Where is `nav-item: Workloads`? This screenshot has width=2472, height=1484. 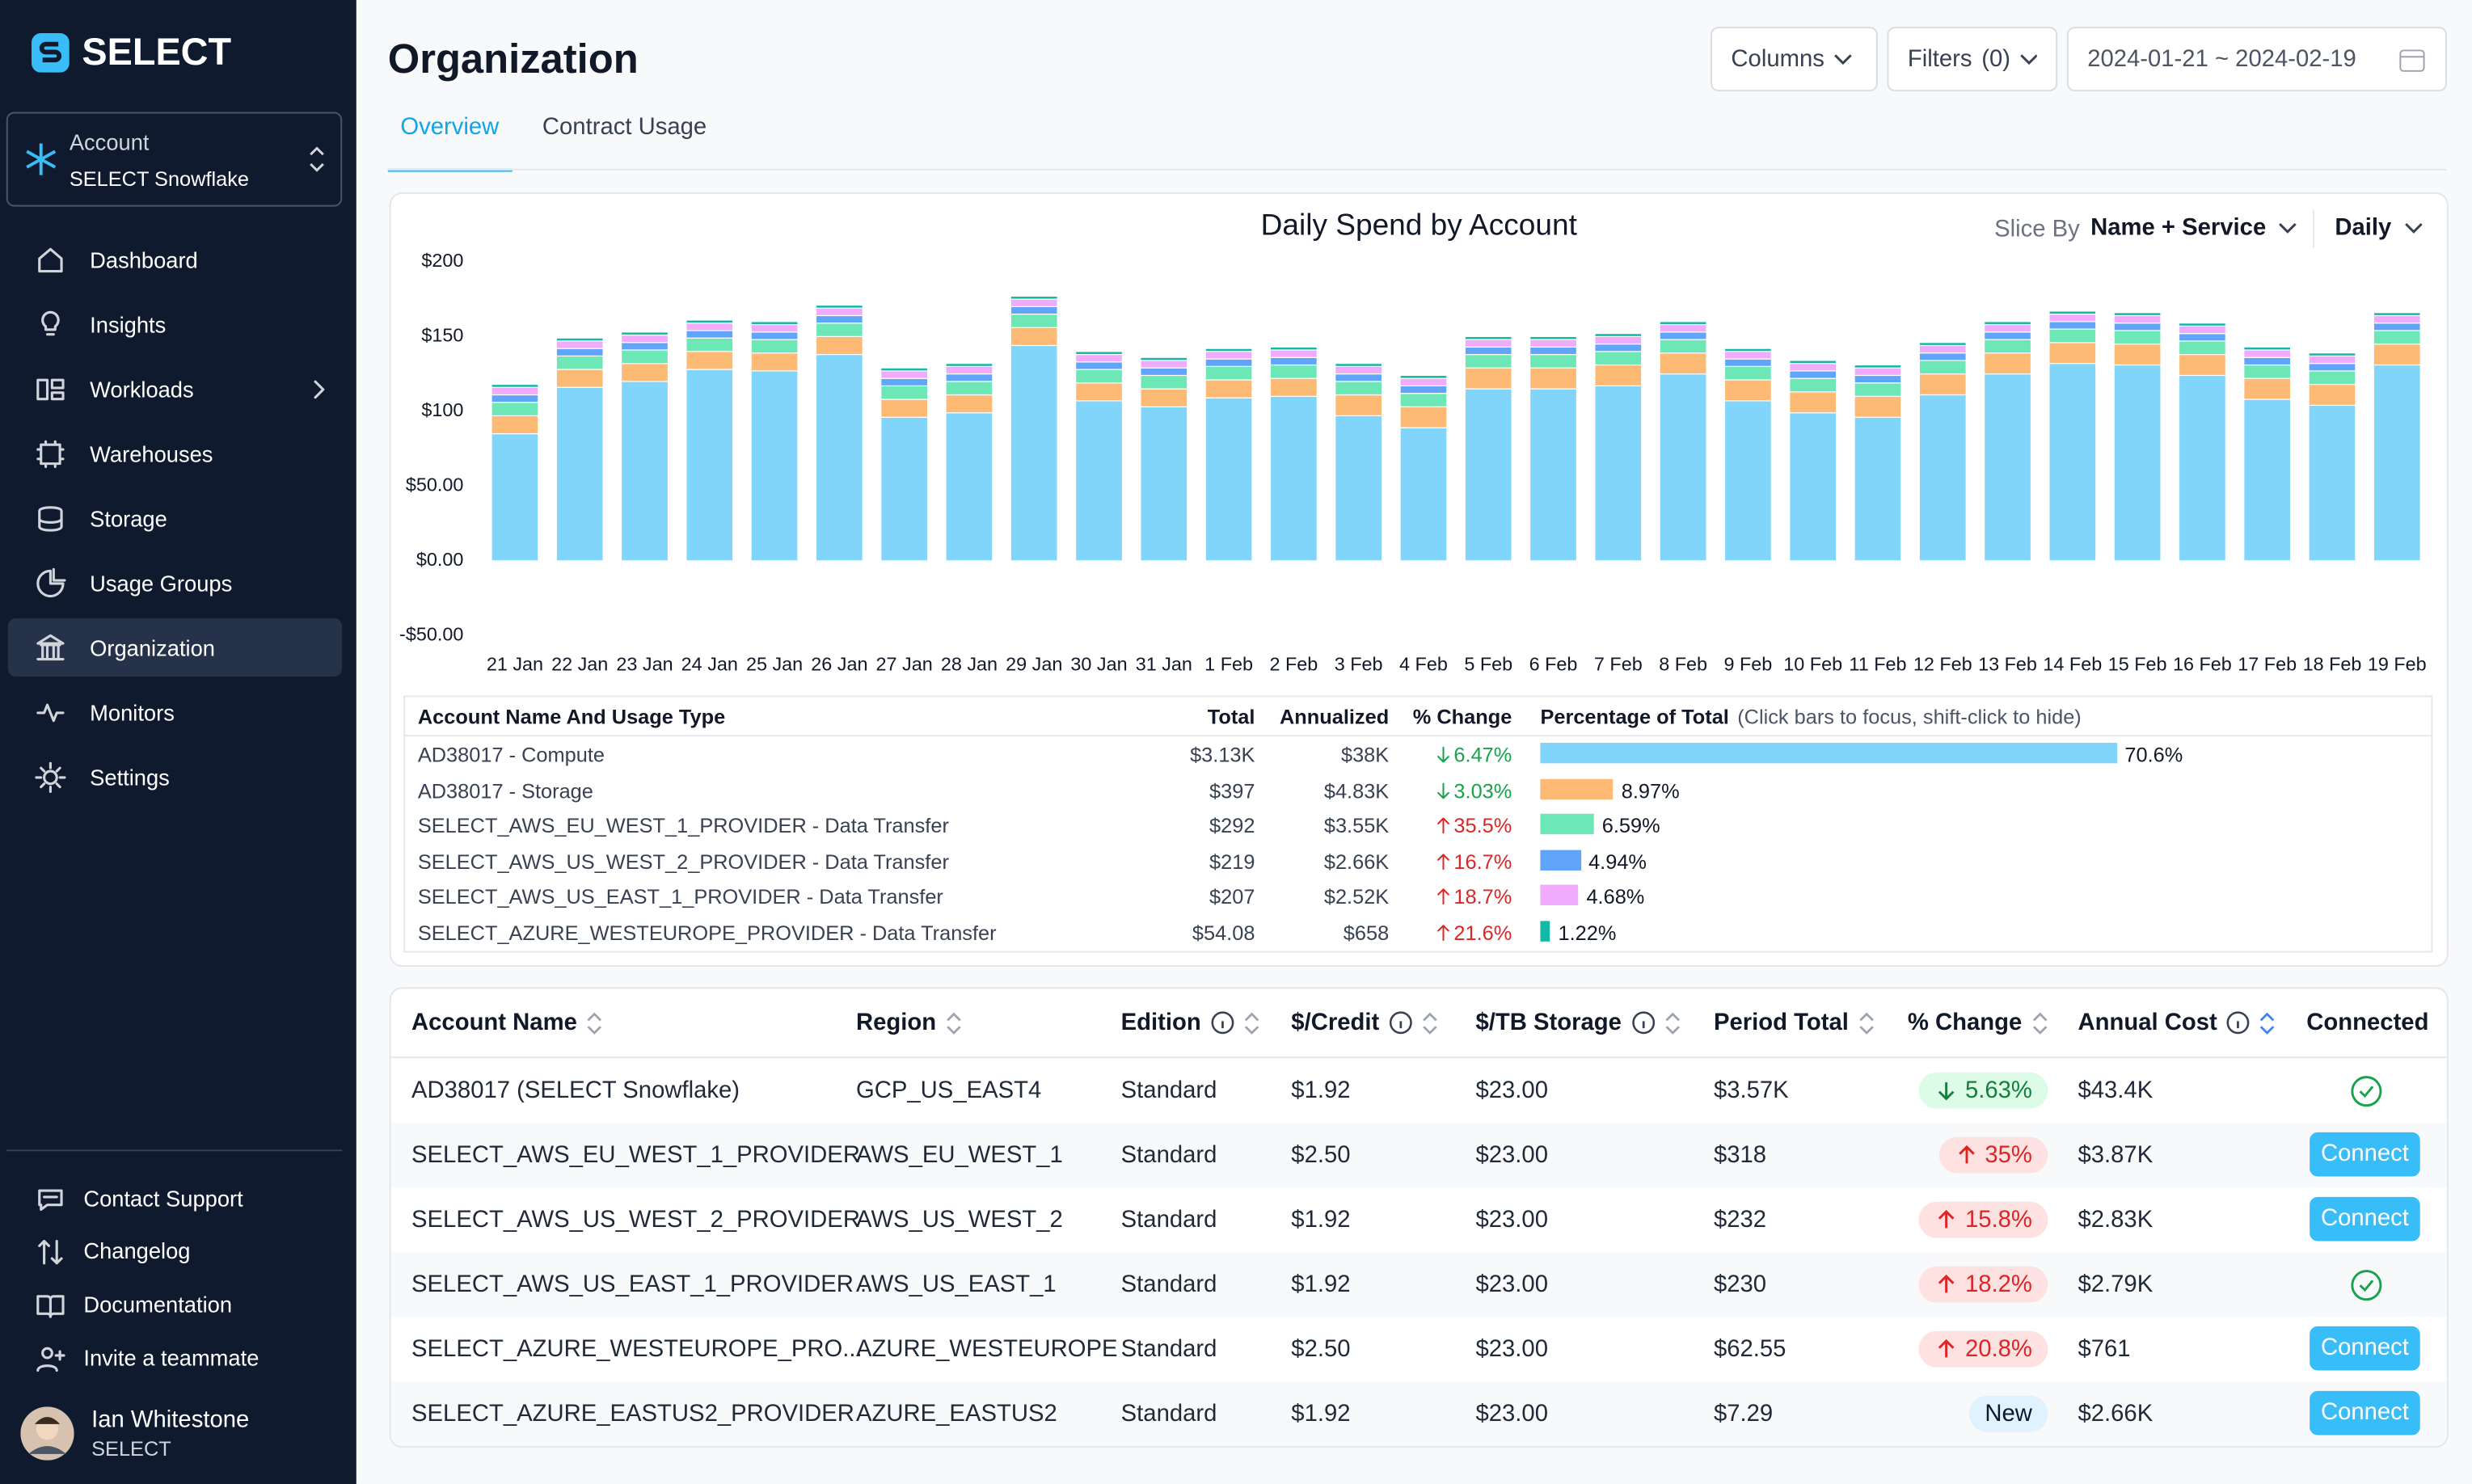
nav-item: Workloads is located at coordinates (175, 389).